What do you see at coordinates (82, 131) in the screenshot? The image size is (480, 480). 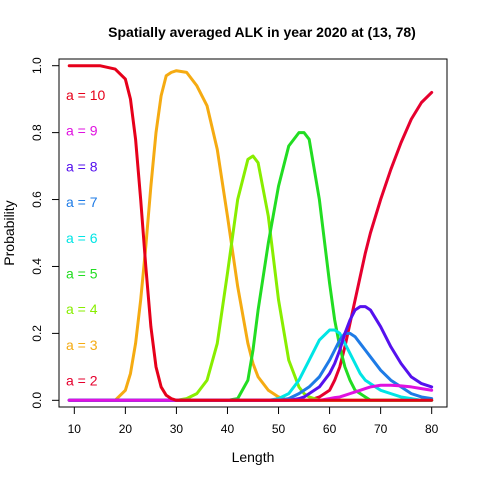 I see `legend-entry-a-9: a = 9` at bounding box center [82, 131].